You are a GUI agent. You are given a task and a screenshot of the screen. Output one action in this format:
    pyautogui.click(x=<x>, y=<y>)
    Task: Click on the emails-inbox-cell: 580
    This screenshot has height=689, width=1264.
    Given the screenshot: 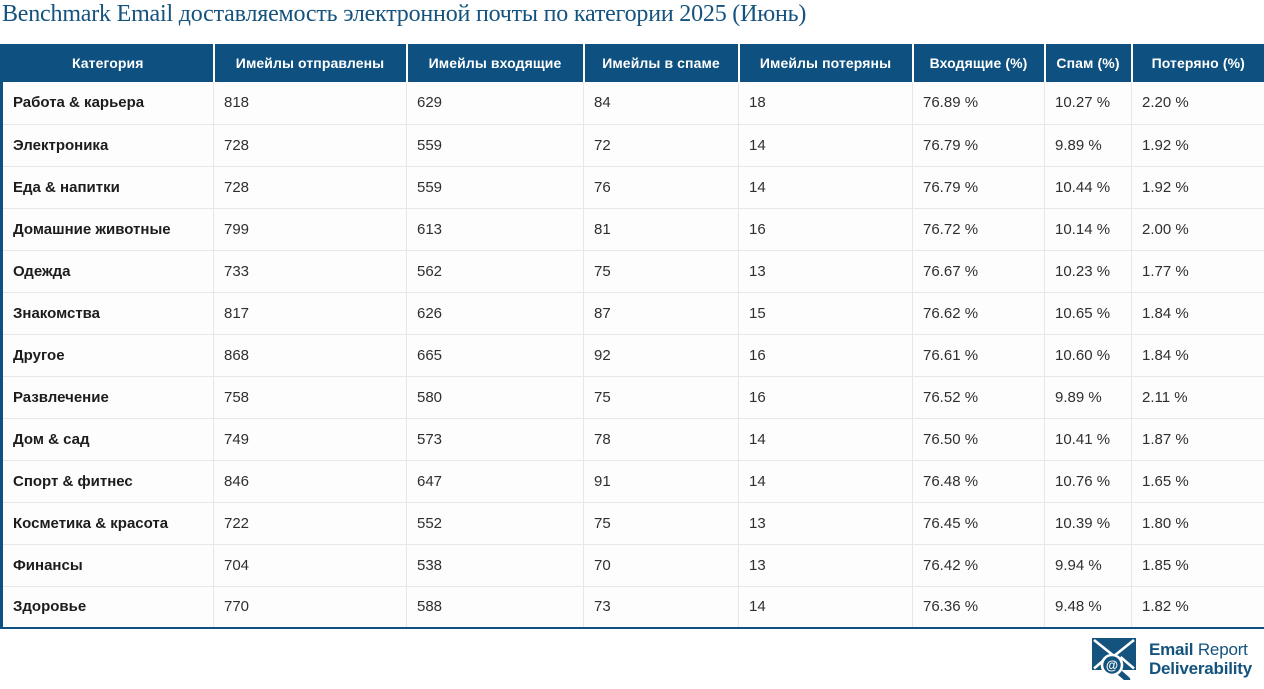 What is the action you would take?
    pyautogui.click(x=495, y=396)
    